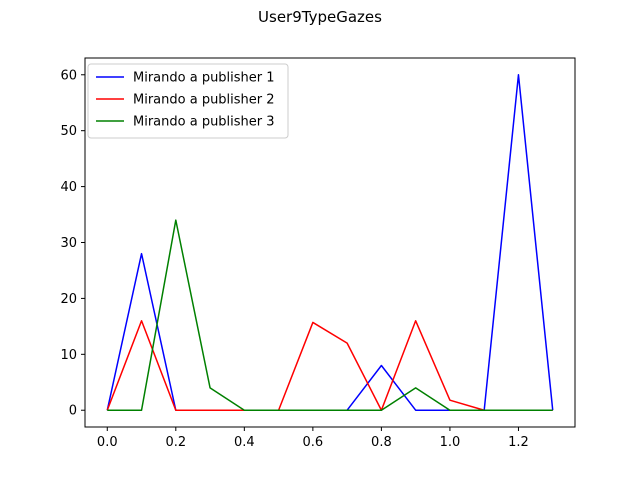  What do you see at coordinates (204, 100) in the screenshot?
I see `legend-label-2: Mirando a publisher 2` at bounding box center [204, 100].